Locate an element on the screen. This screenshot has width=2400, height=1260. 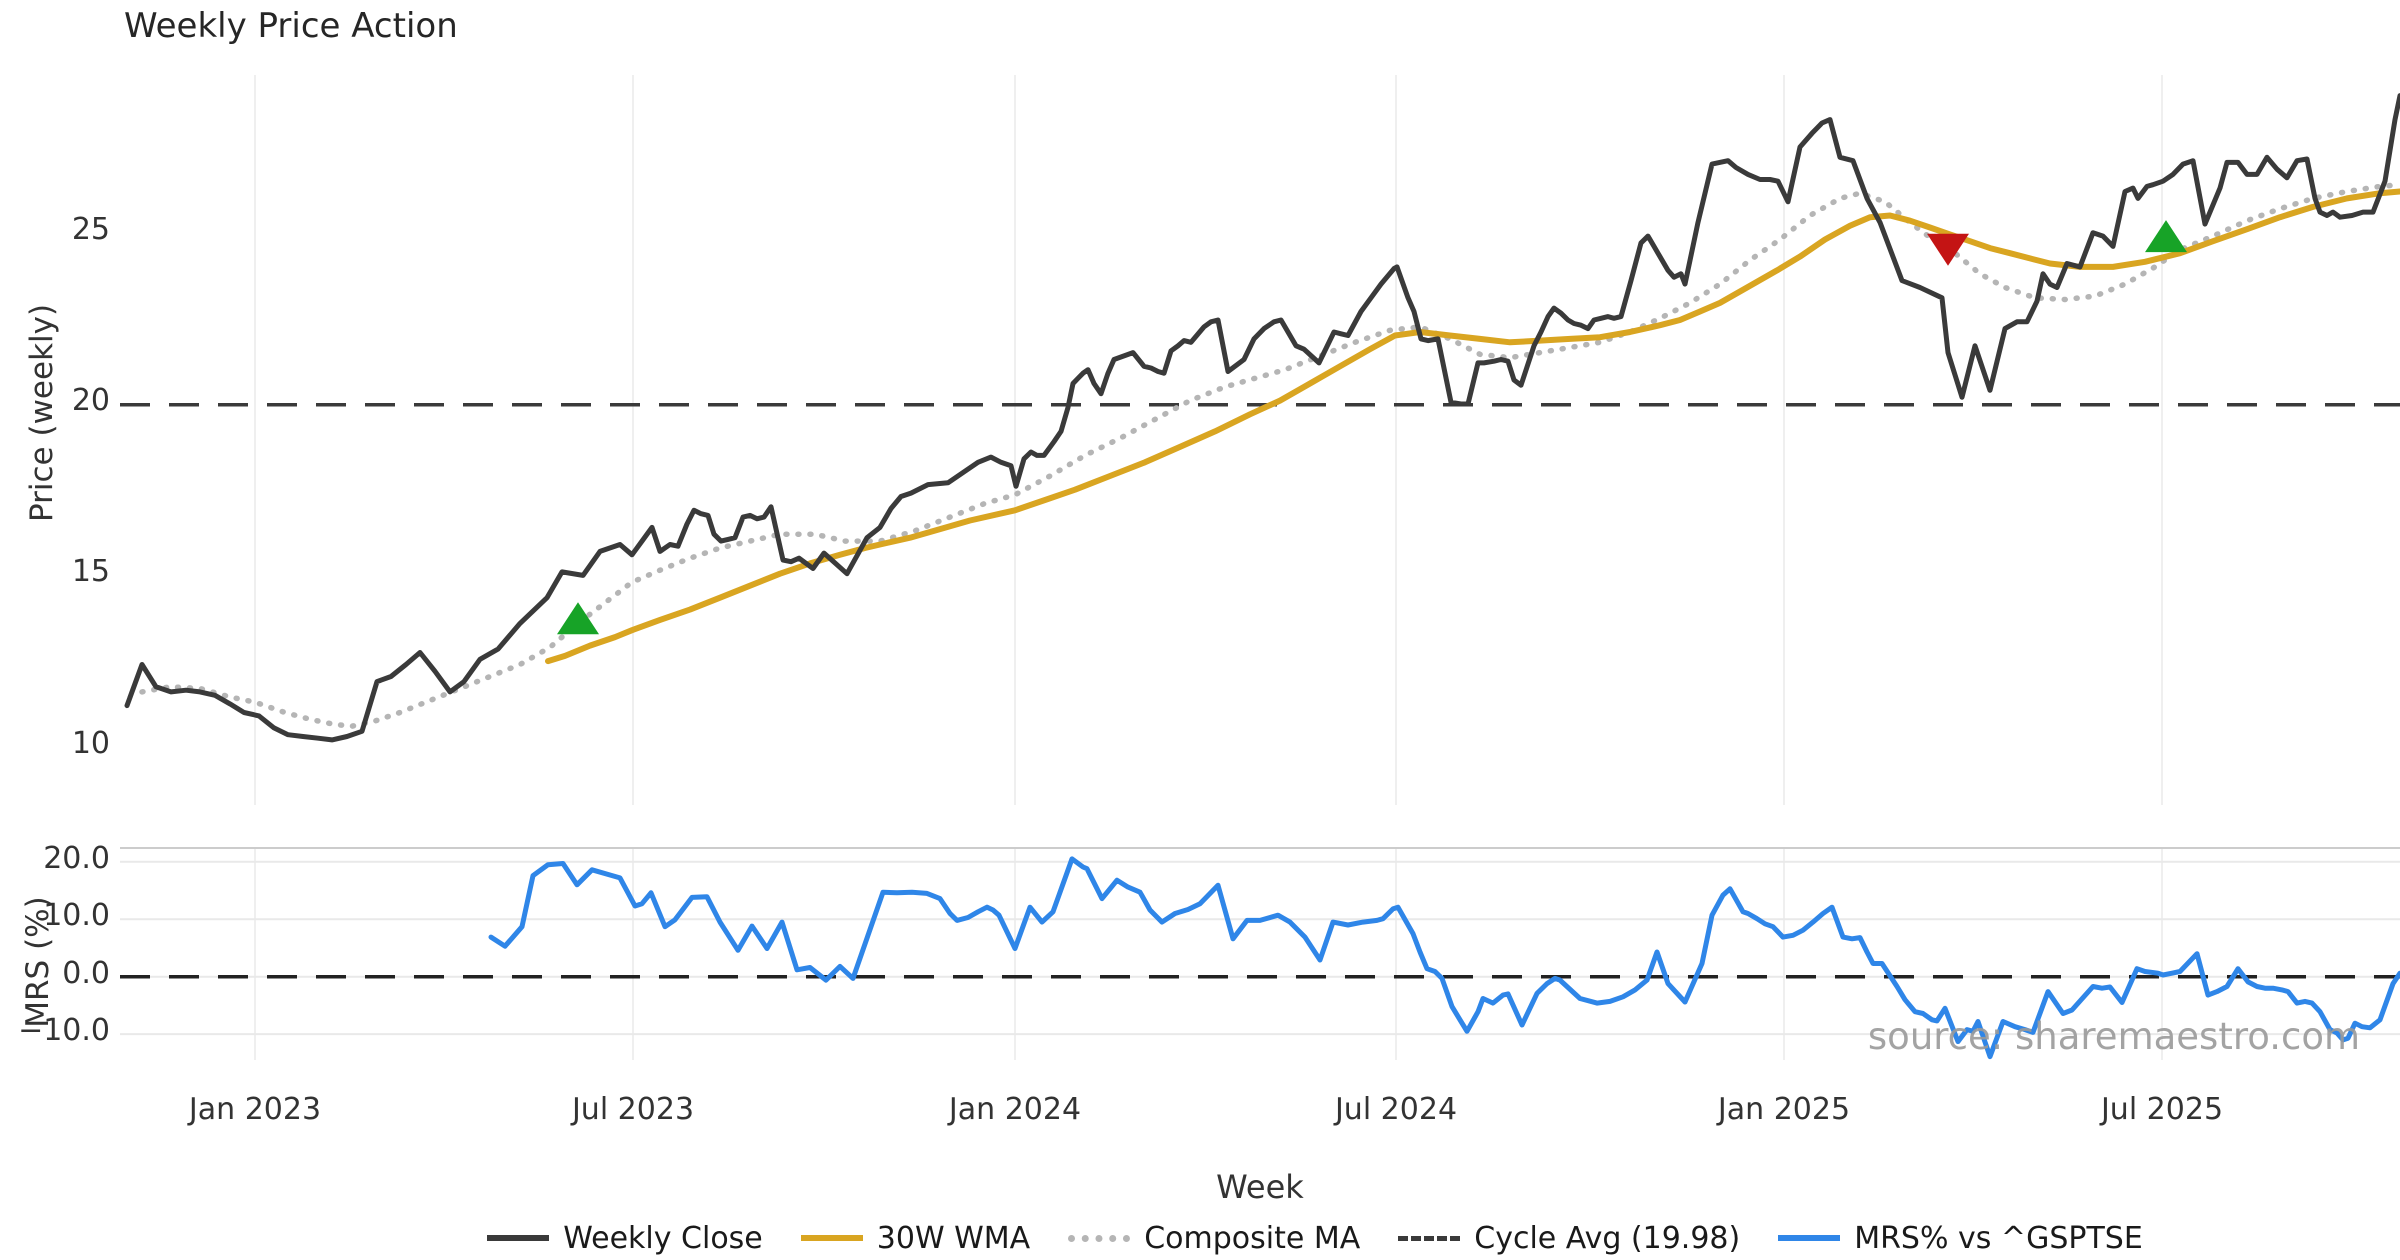
price-y-tick-label: 25 is located at coordinates (90, 229).